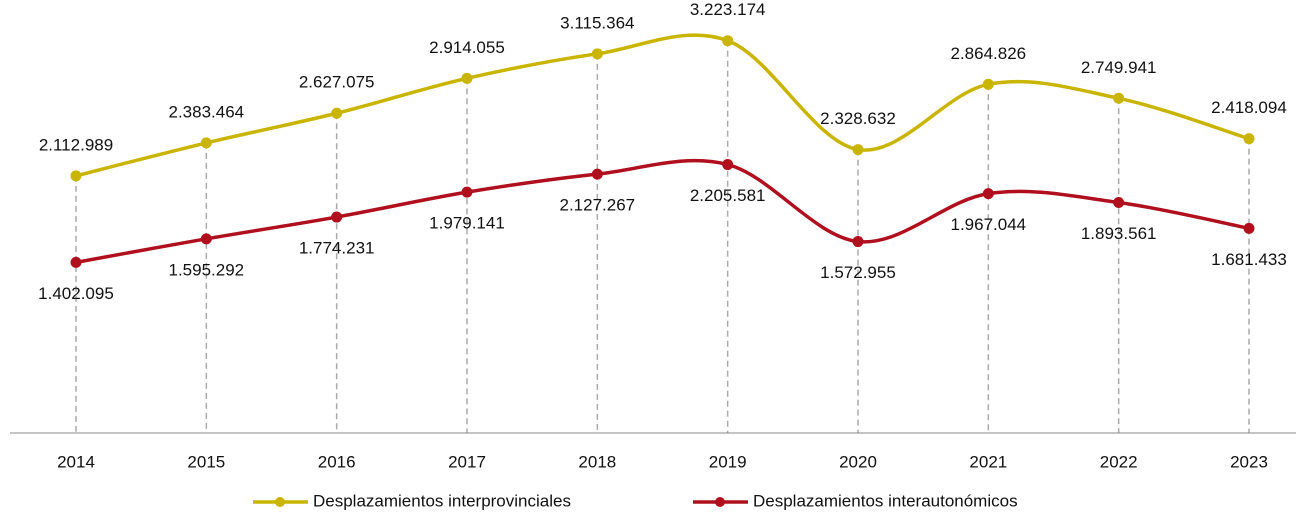 The width and height of the screenshot is (1306, 516). I want to click on x-tick-label: 2015, so click(206, 461).